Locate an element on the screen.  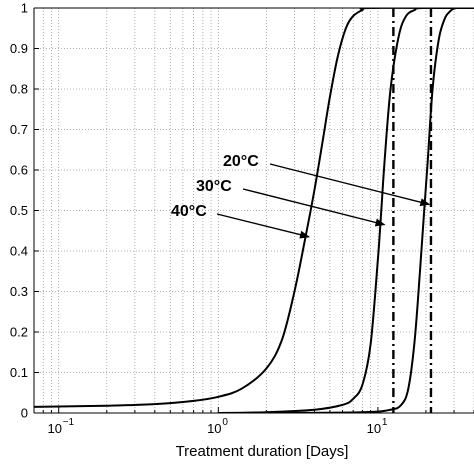
y-tick-label: 1 is located at coordinates (24, 8).